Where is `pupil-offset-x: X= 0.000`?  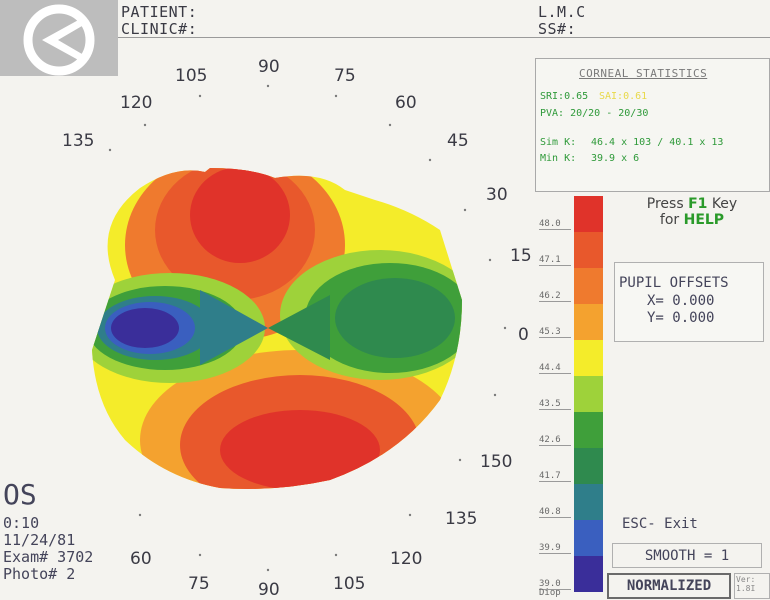 pupil-offset-x: X= 0.000 is located at coordinates (681, 301).